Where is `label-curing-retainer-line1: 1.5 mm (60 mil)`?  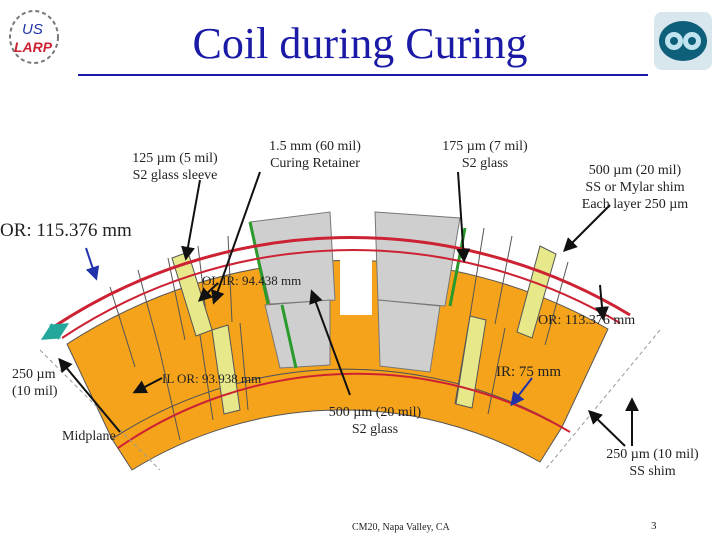
label-curing-retainer-line1: 1.5 mm (60 mil) is located at coordinates (315, 146).